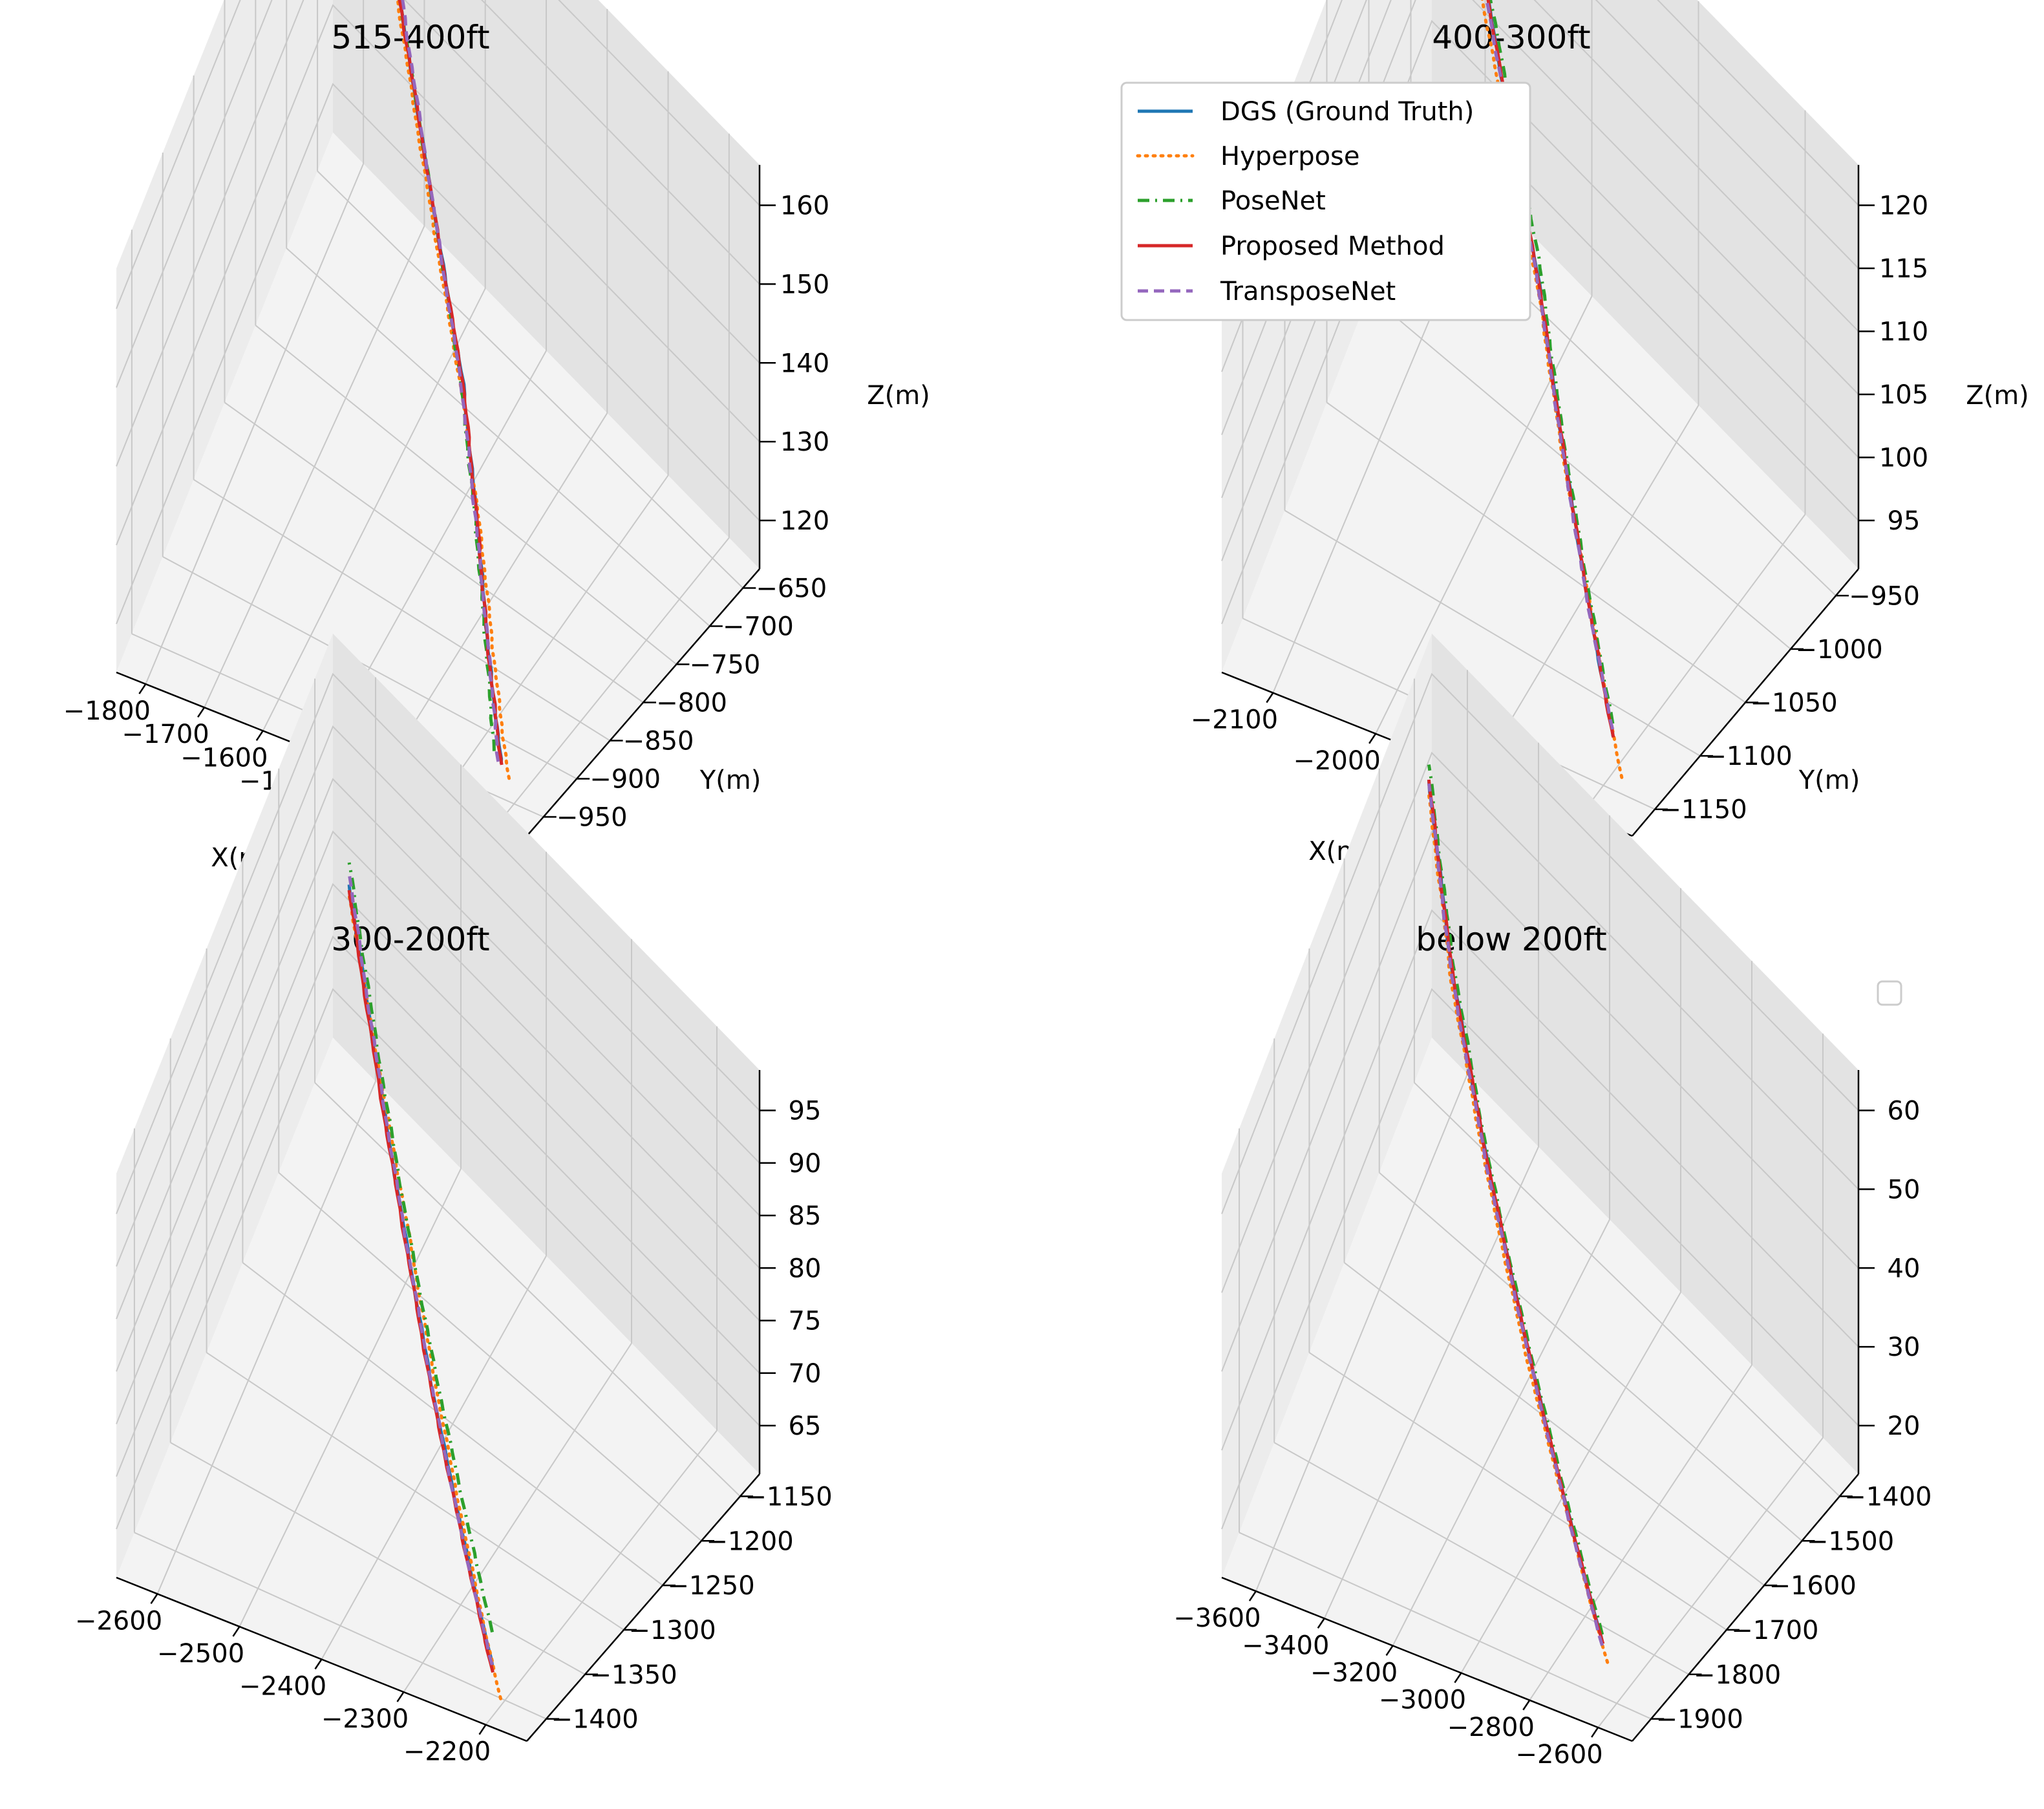  What do you see at coordinates (1998, 396) in the screenshot?
I see `z-axis-label: Z(m)` at bounding box center [1998, 396].